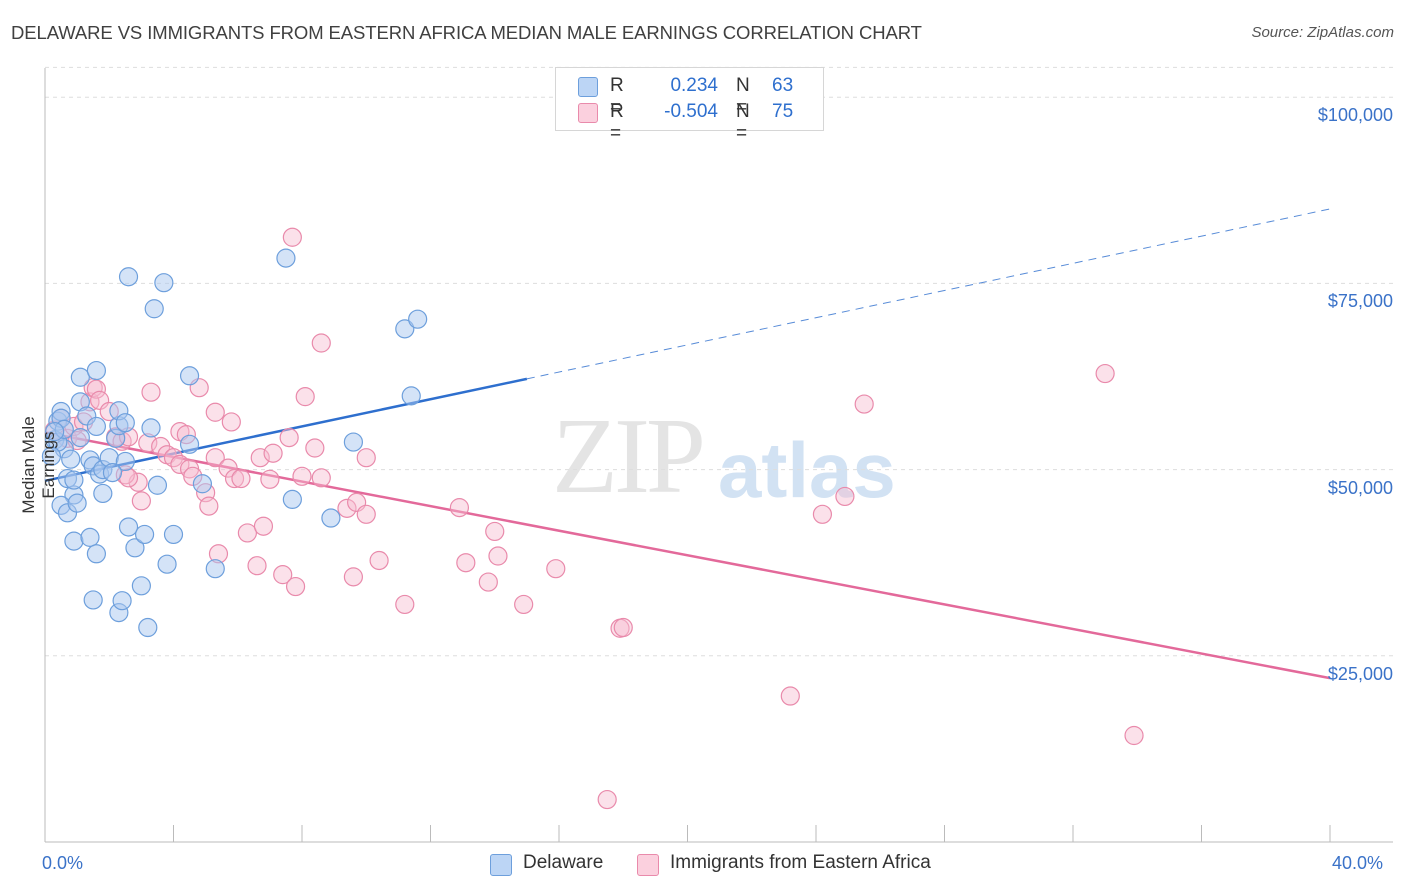 The width and height of the screenshot is (1406, 892). I want to click on legend-r-value: -0.504, so click(691, 111).